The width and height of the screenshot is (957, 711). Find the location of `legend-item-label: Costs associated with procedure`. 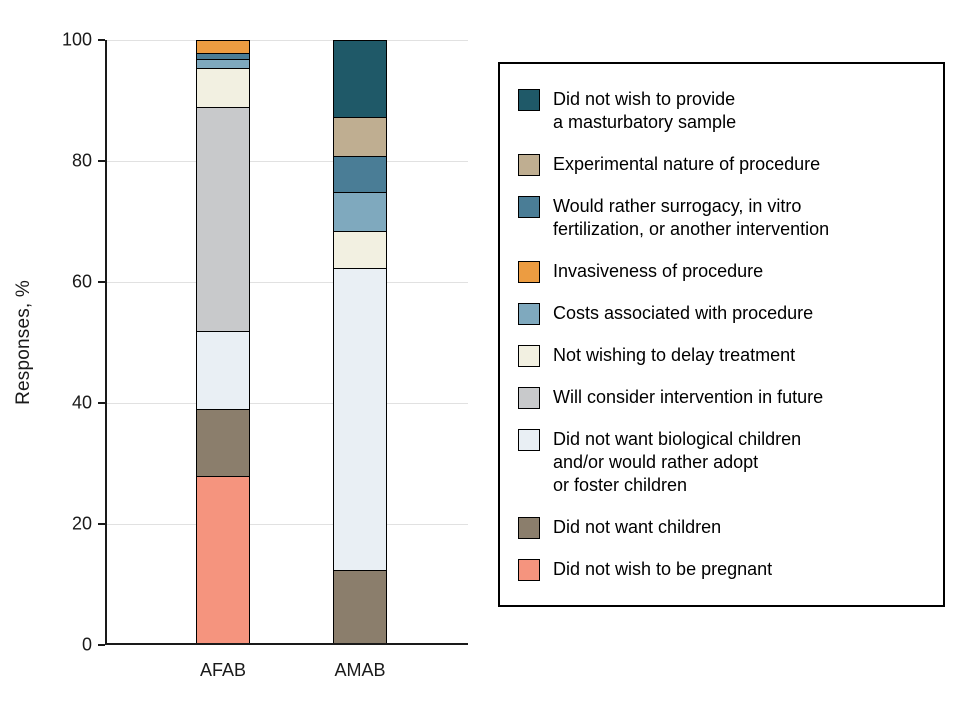

legend-item-label: Costs associated with procedure is located at coordinates (683, 313).